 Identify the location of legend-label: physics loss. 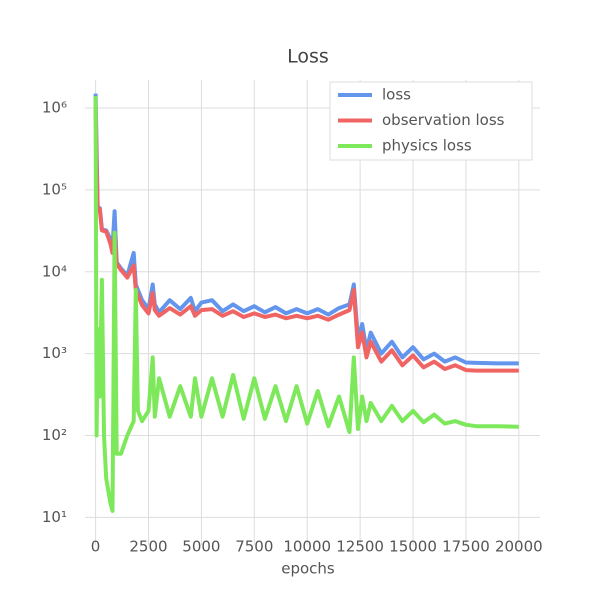
(427, 146).